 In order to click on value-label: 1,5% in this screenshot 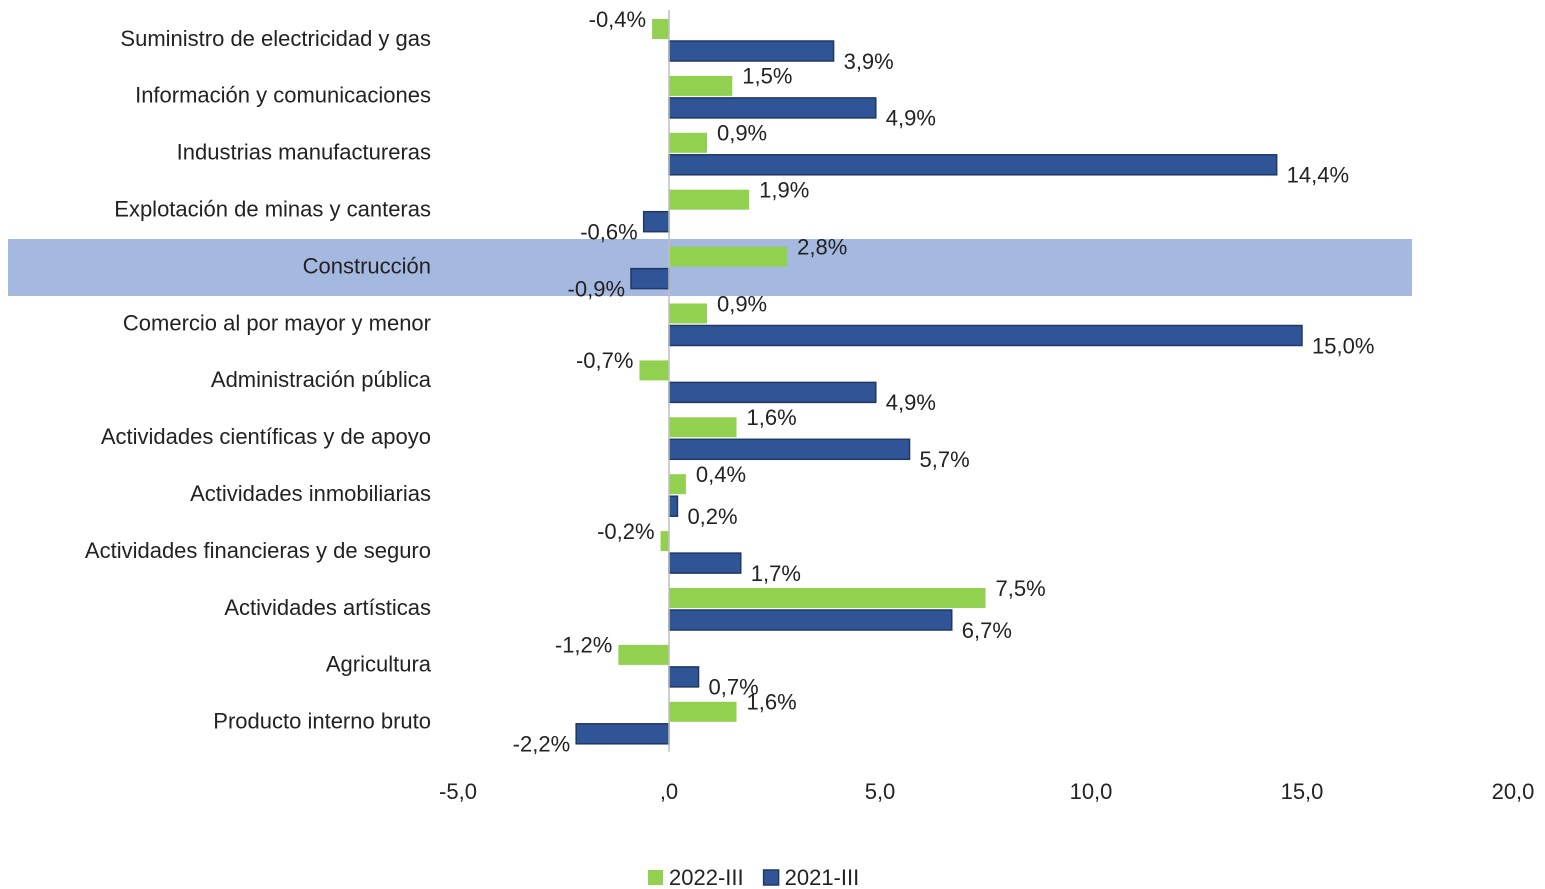, I will do `click(767, 76)`.